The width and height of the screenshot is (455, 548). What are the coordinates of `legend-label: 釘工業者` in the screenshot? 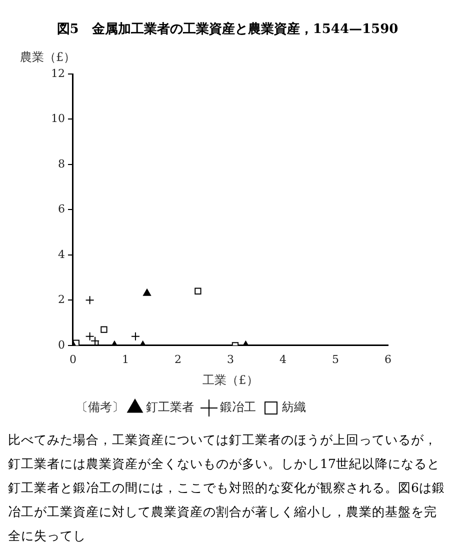 It's located at (170, 407).